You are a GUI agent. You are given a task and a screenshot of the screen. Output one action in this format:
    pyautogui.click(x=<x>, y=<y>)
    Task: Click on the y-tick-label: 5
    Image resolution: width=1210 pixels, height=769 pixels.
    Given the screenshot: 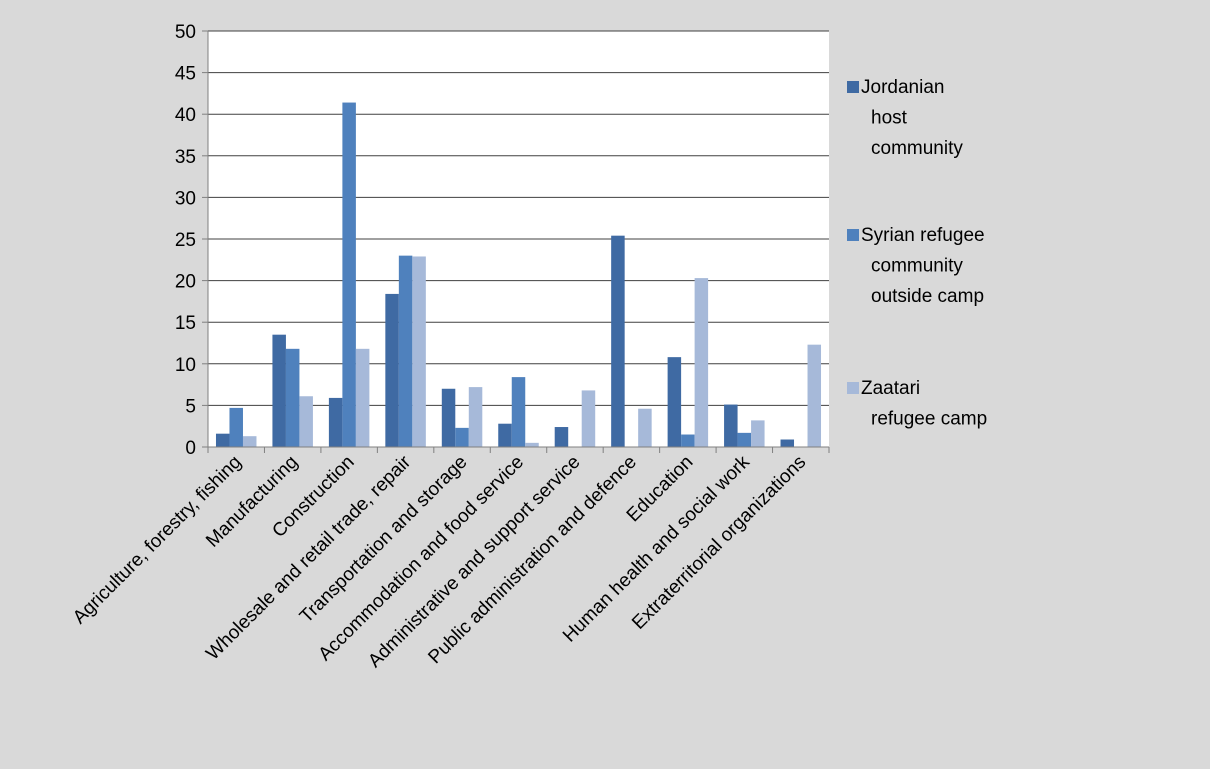 What is the action you would take?
    pyautogui.click(x=190, y=406)
    